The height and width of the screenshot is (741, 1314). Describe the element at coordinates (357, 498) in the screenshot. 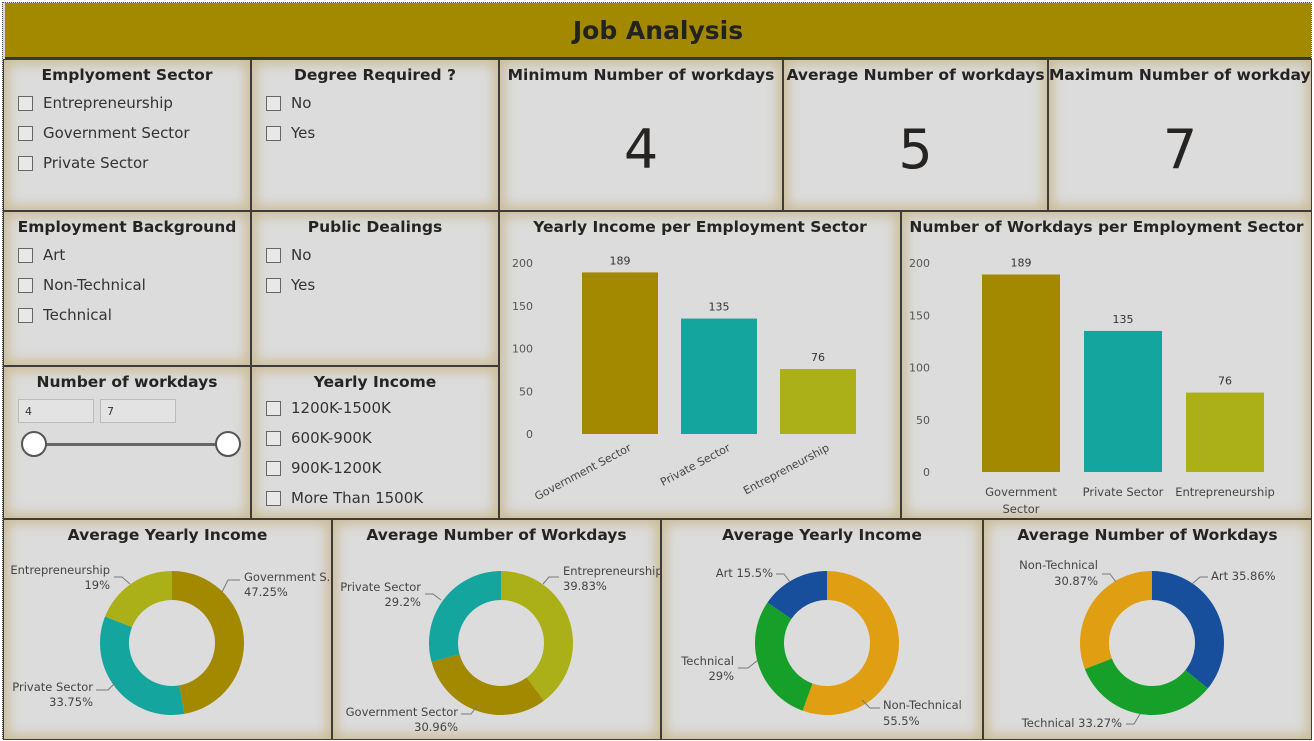

I see `option-label: More Than 1500K` at that location.